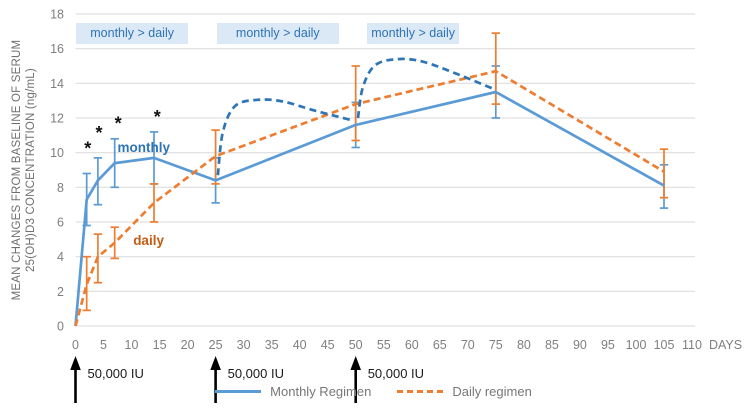  I want to click on x-tick-label: 40, so click(300, 345).